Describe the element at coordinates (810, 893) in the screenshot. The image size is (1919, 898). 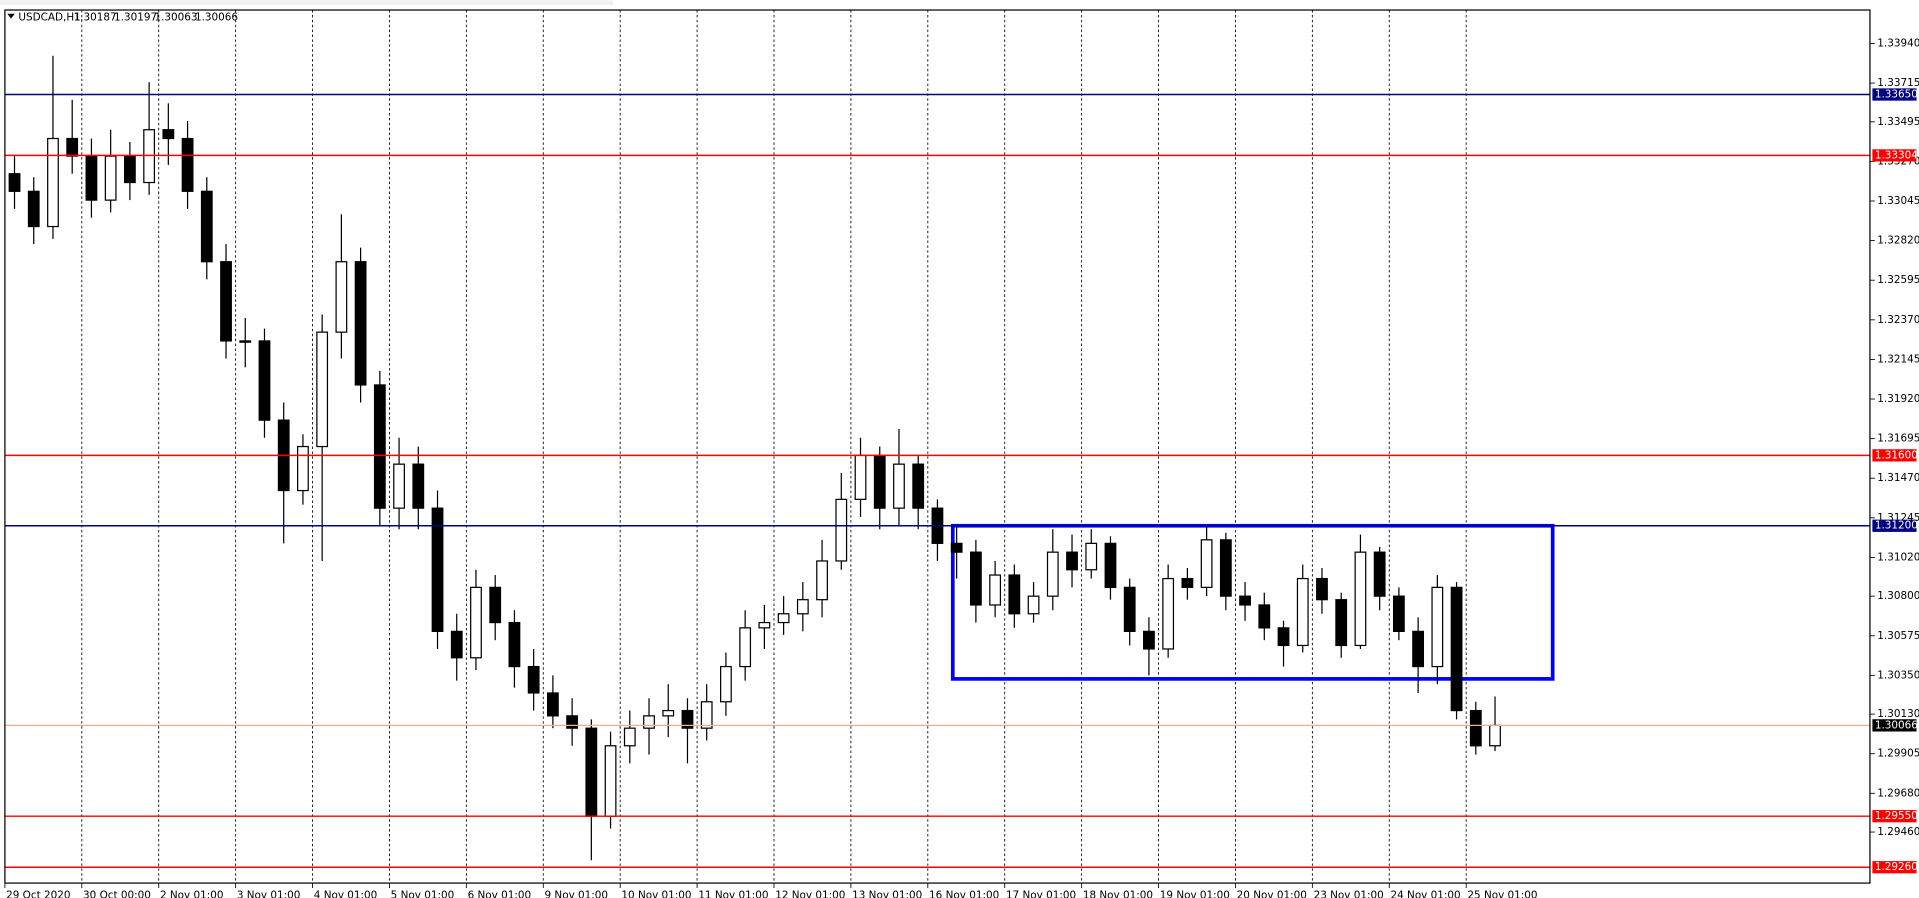
I see `x-tick-label: 12 Nov 01:00` at that location.